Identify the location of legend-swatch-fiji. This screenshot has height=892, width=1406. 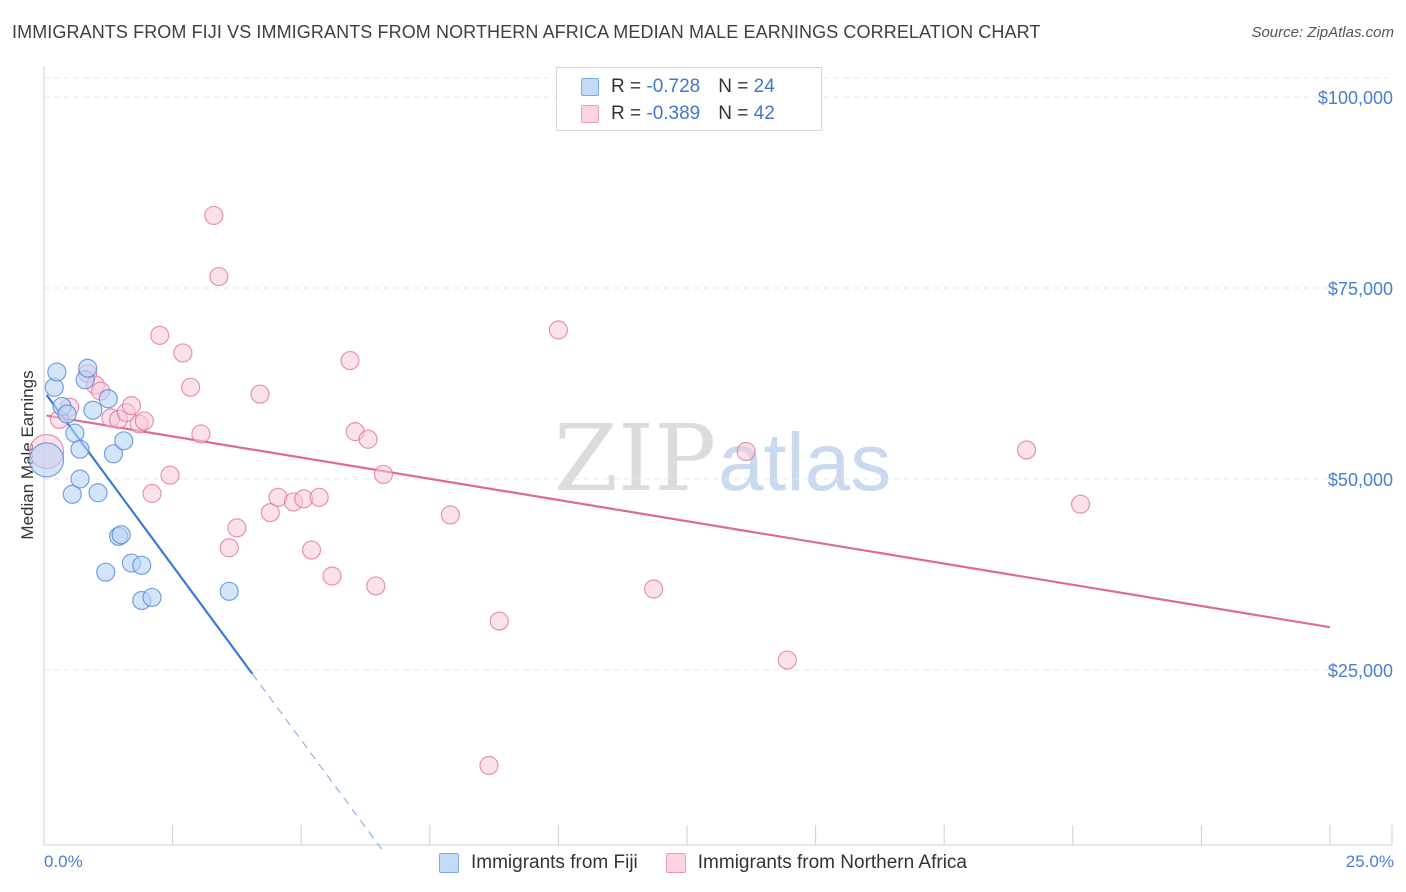
(590, 87).